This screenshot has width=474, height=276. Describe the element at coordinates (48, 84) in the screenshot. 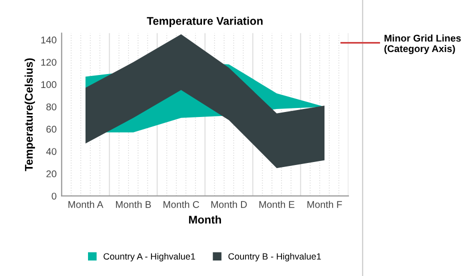

I see `y-tick-label: 100` at that location.